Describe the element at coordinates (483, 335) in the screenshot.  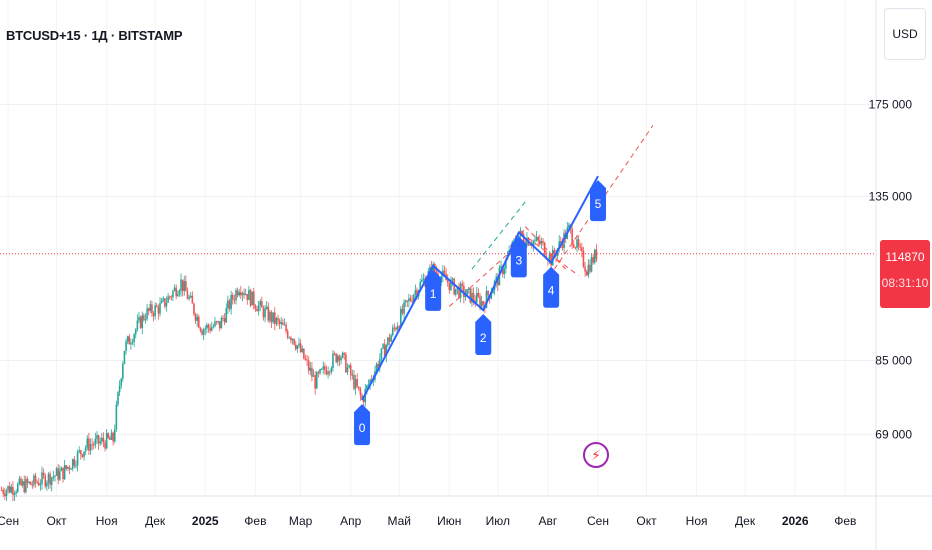
I see `wave-label-2: 2` at that location.